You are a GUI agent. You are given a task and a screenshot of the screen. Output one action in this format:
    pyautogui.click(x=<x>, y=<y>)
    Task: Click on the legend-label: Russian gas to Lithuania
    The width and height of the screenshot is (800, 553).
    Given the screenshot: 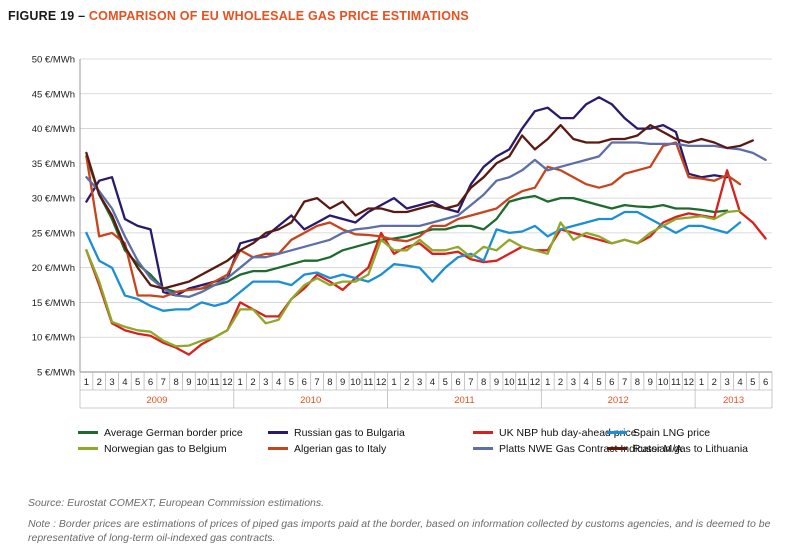 What is the action you would take?
    pyautogui.click(x=690, y=449)
    